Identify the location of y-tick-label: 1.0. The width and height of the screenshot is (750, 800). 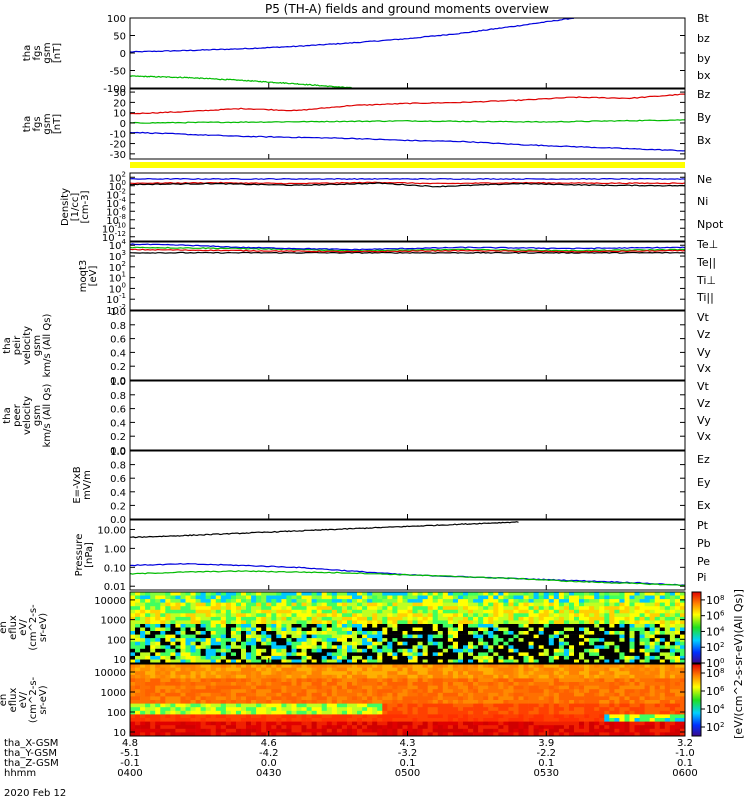
(118, 312).